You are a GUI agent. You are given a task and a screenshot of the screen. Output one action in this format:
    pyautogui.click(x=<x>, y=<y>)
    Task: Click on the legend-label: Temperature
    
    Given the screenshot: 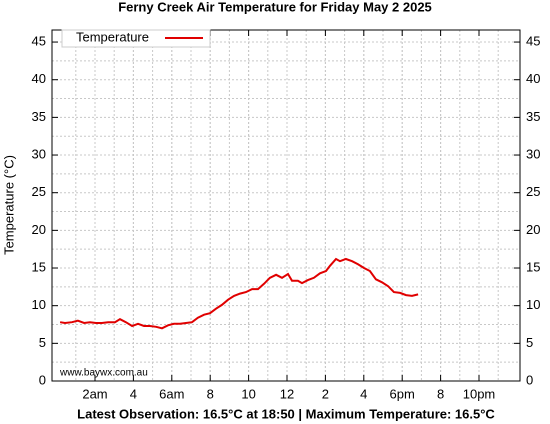 What is the action you would take?
    pyautogui.click(x=112, y=36)
    